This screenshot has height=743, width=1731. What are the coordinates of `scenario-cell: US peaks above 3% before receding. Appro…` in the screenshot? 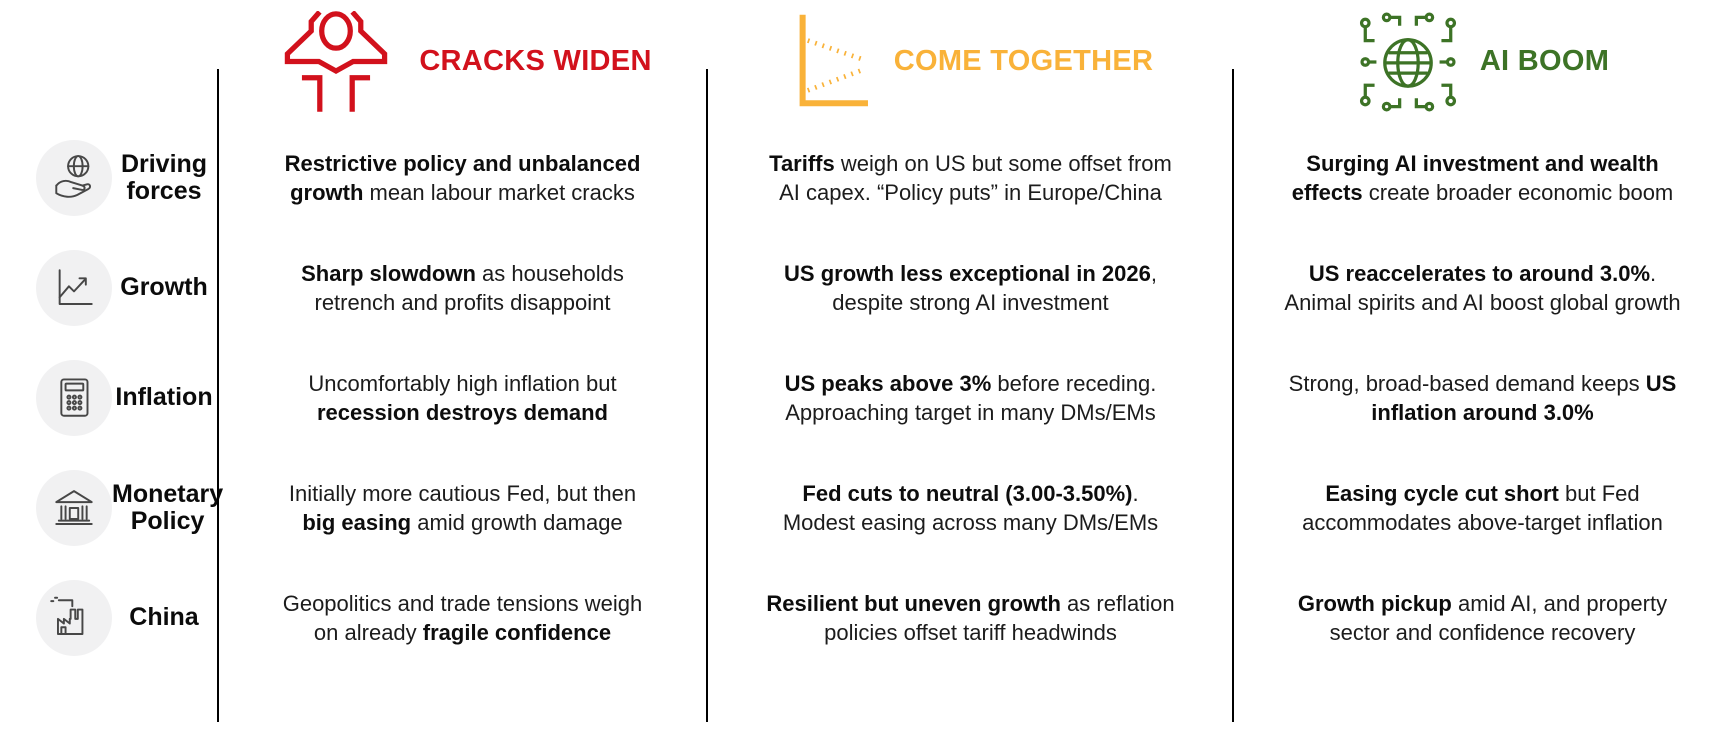 It's located at (970, 397).